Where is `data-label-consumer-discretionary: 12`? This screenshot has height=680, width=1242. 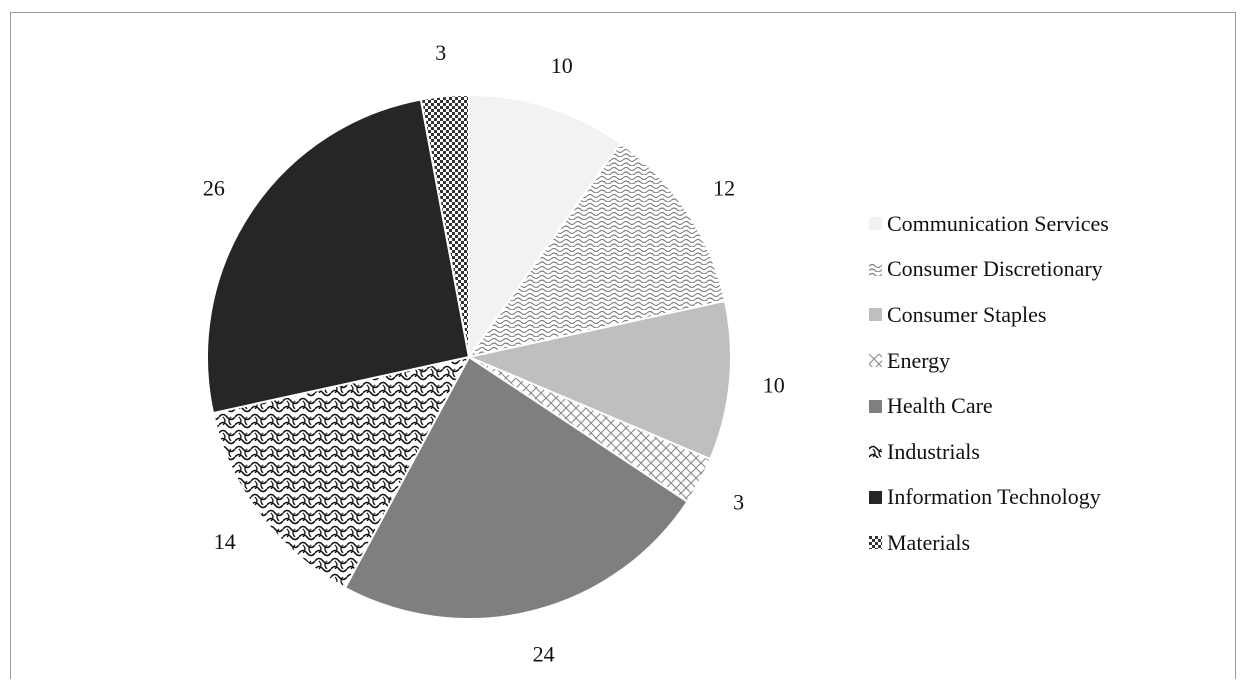
data-label-consumer-discretionary: 12 is located at coordinates (724, 188).